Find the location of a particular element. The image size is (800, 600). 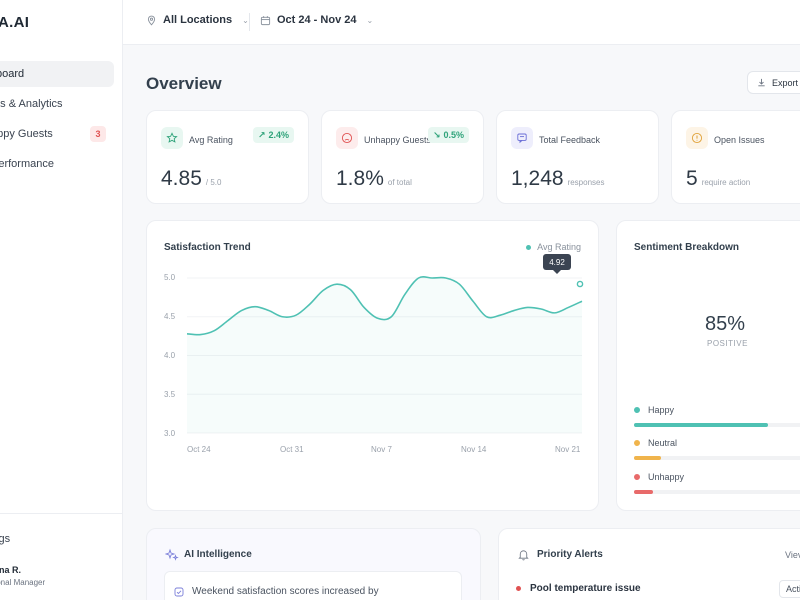

sentiment-bar-neutral is located at coordinates (648, 458).